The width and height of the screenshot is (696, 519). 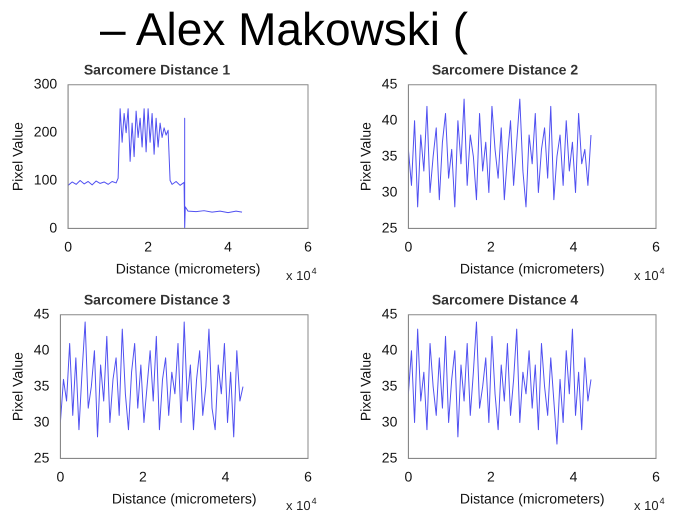 I want to click on chart-title: Sarcomere Distance 2, so click(x=505, y=69).